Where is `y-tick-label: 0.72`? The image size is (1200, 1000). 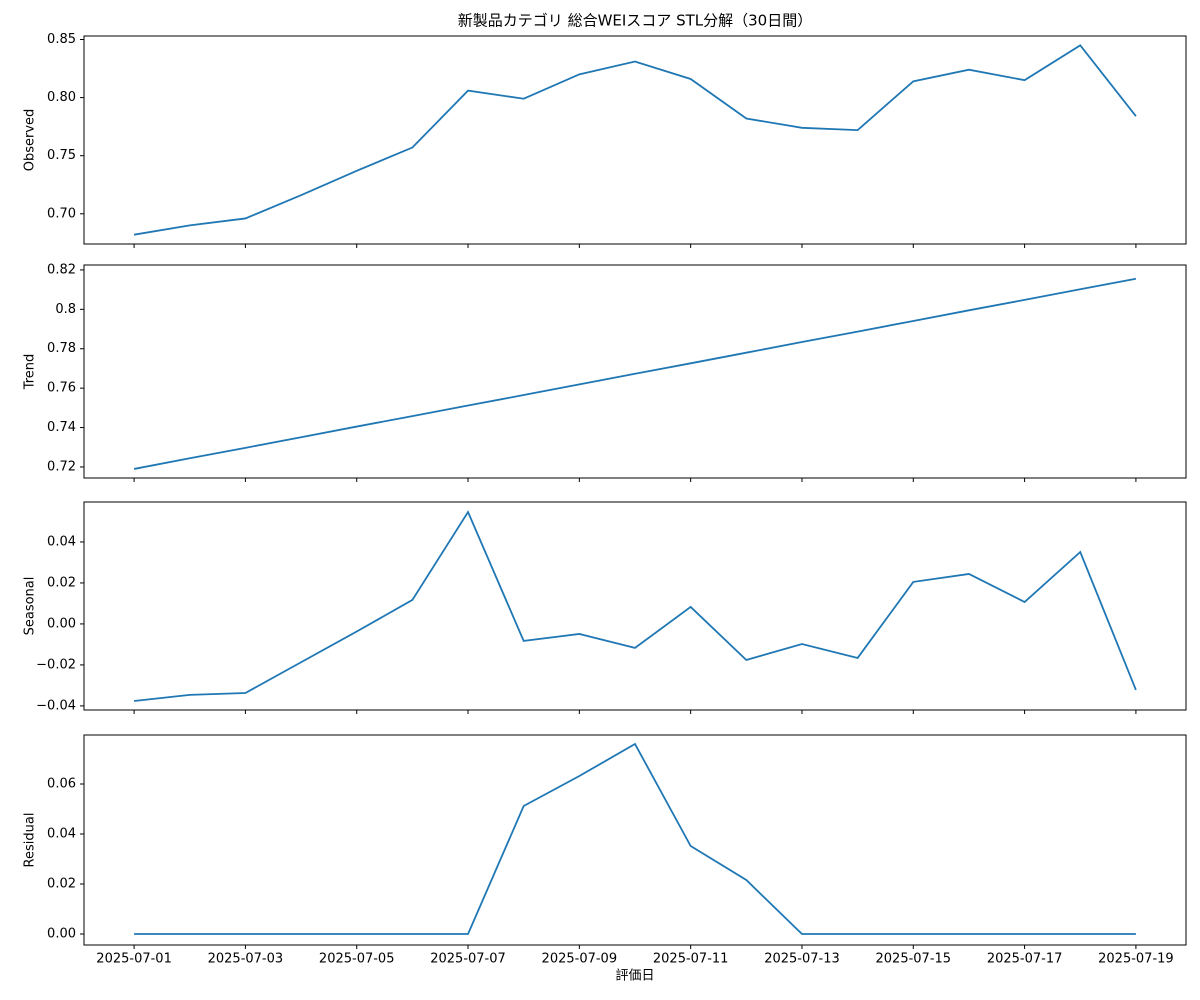
y-tick-label: 0.72 is located at coordinates (61, 466).